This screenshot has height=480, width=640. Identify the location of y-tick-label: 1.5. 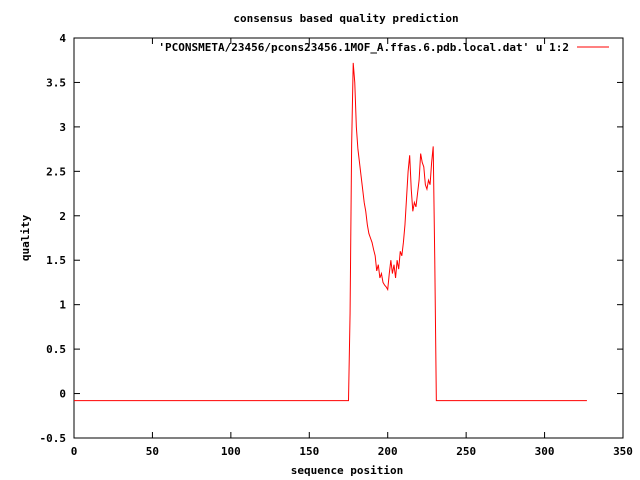
(56, 260).